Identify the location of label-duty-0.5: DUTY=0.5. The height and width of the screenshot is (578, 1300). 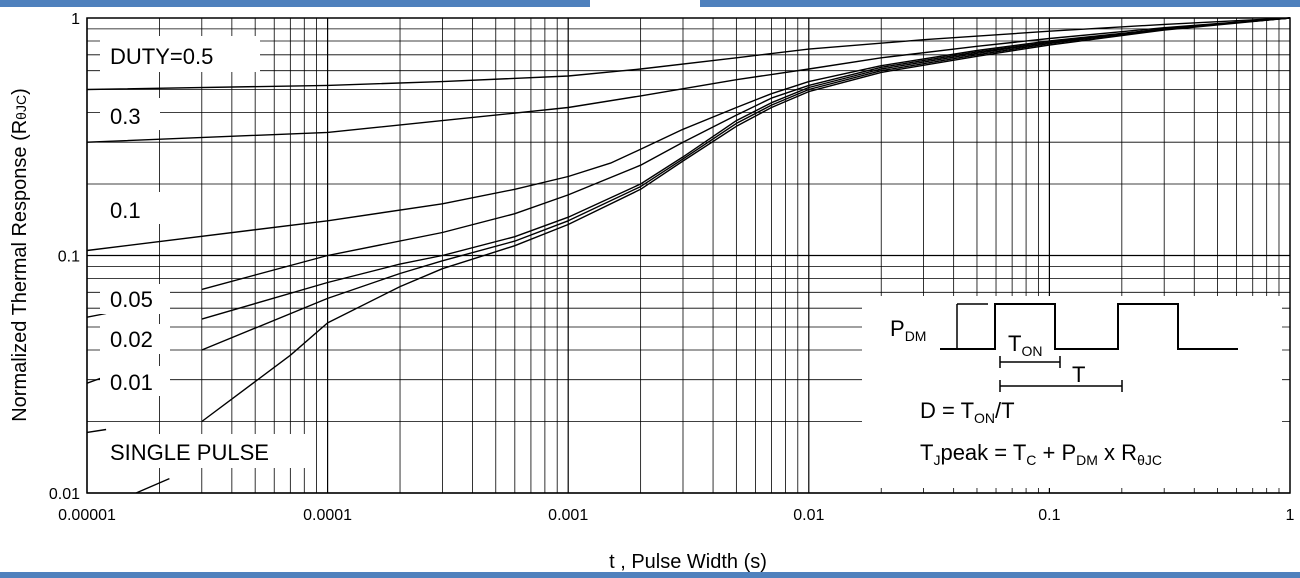
(161, 56).